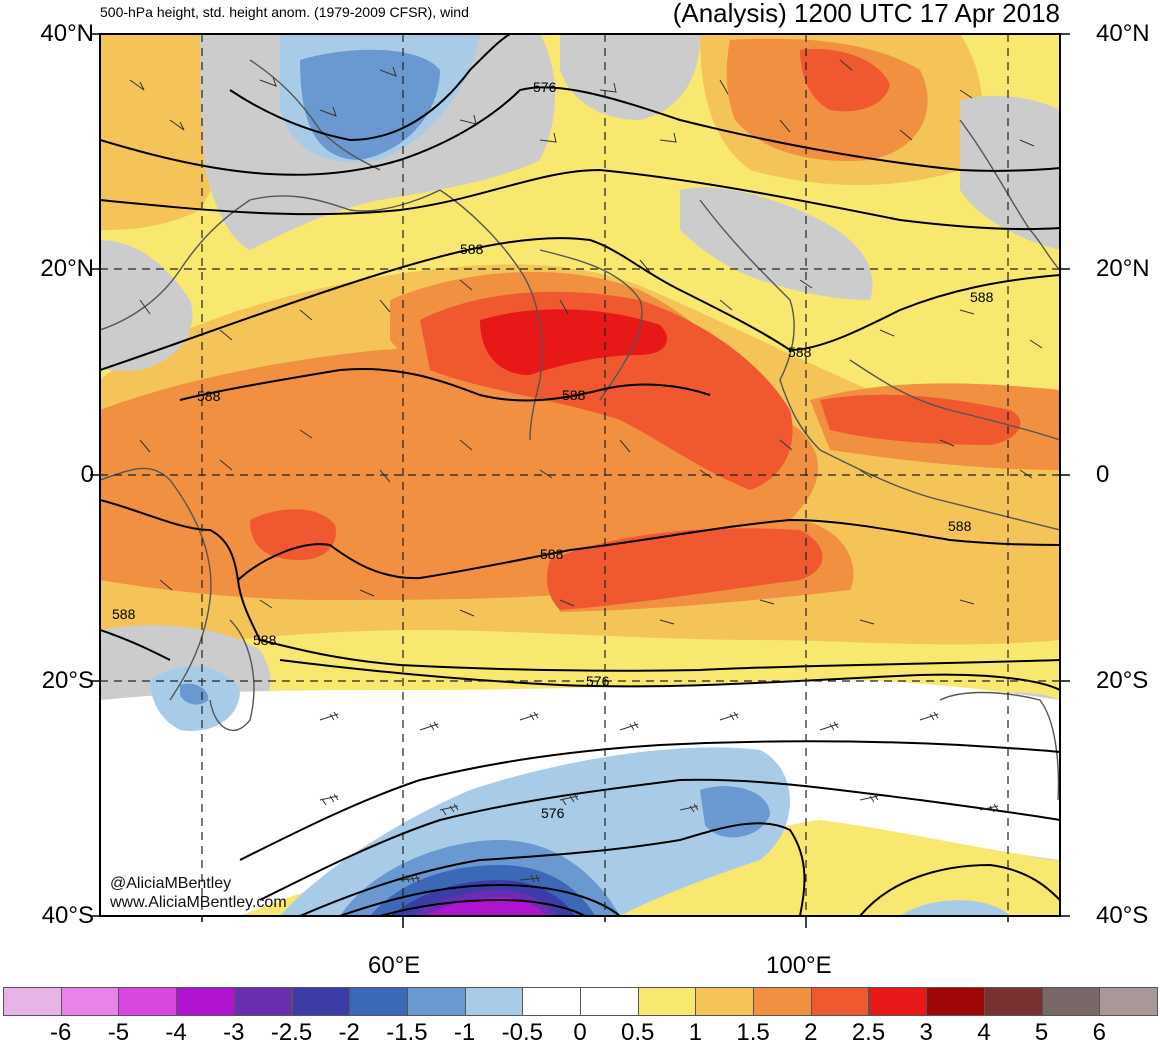 Image resolution: width=1160 pixels, height=1047 pixels. What do you see at coordinates (291, 1032) in the screenshot?
I see `colorbar-label: -2.5` at bounding box center [291, 1032].